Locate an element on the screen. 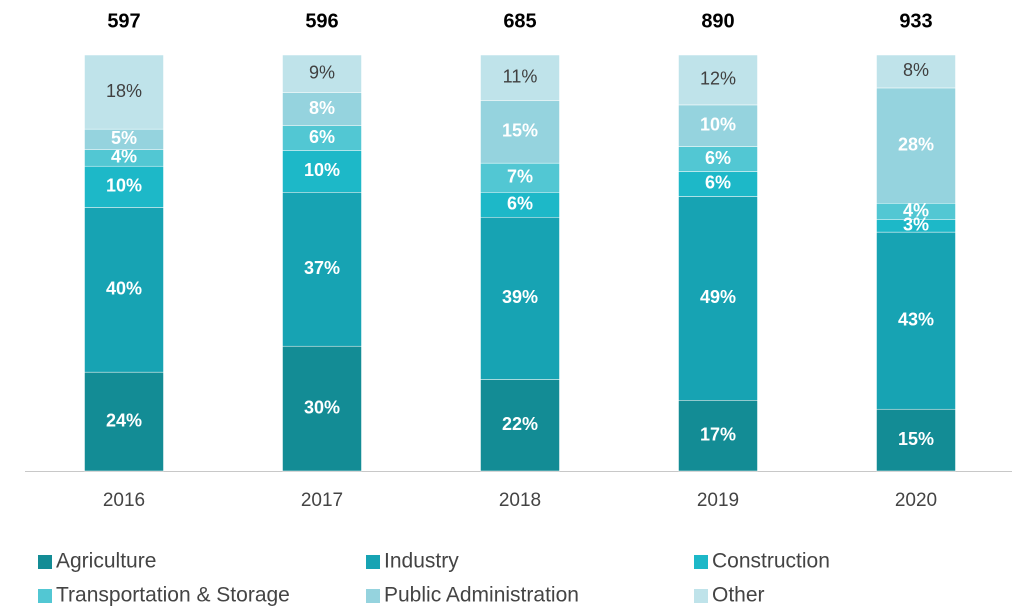  legend-label: Other is located at coordinates (738, 595).